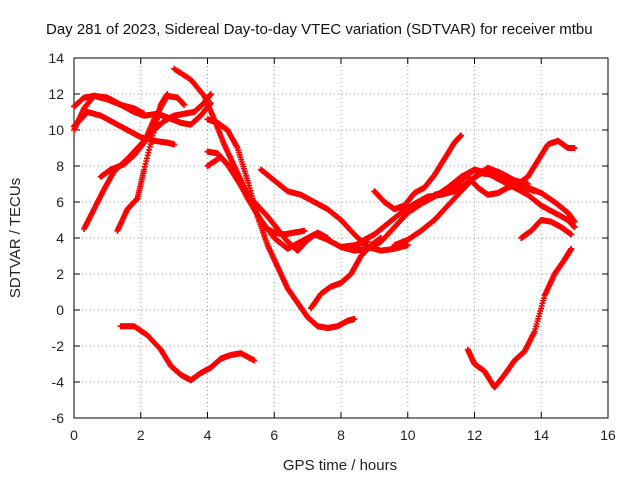 The image size is (640, 480). Describe the element at coordinates (60, 202) in the screenshot. I see `y-tick-label: 6` at that location.